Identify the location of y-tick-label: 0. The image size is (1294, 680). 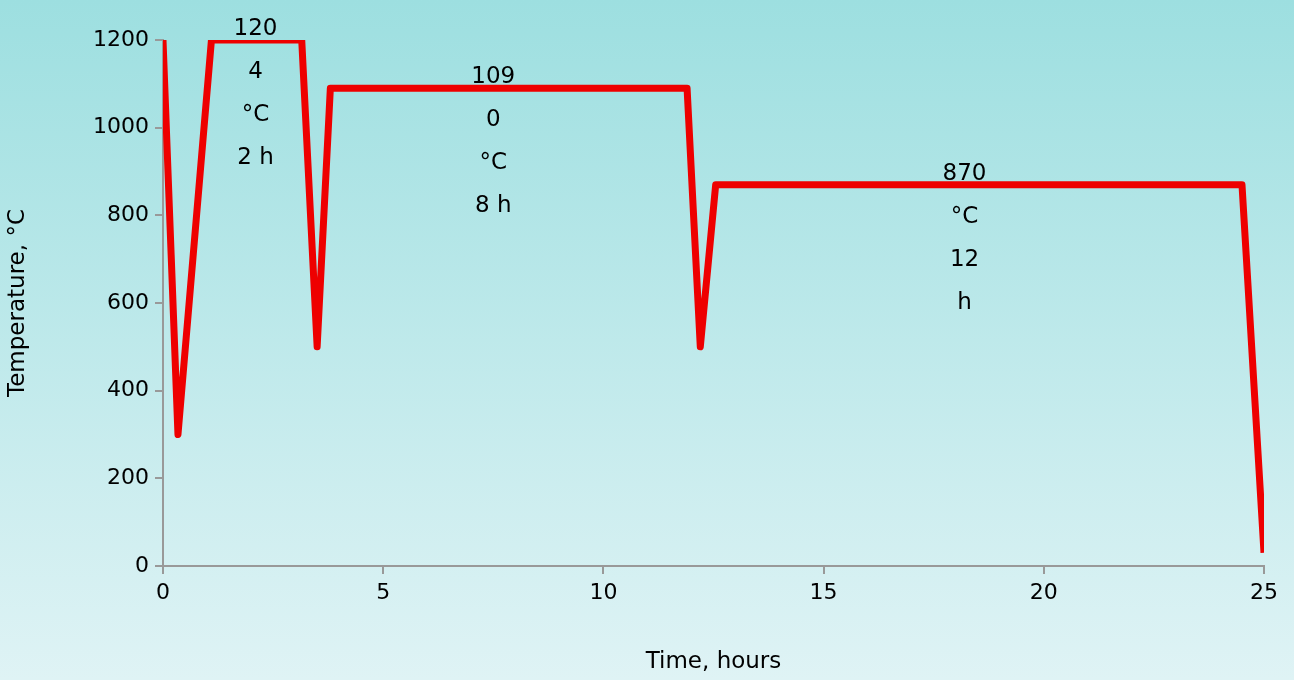
(142, 564).